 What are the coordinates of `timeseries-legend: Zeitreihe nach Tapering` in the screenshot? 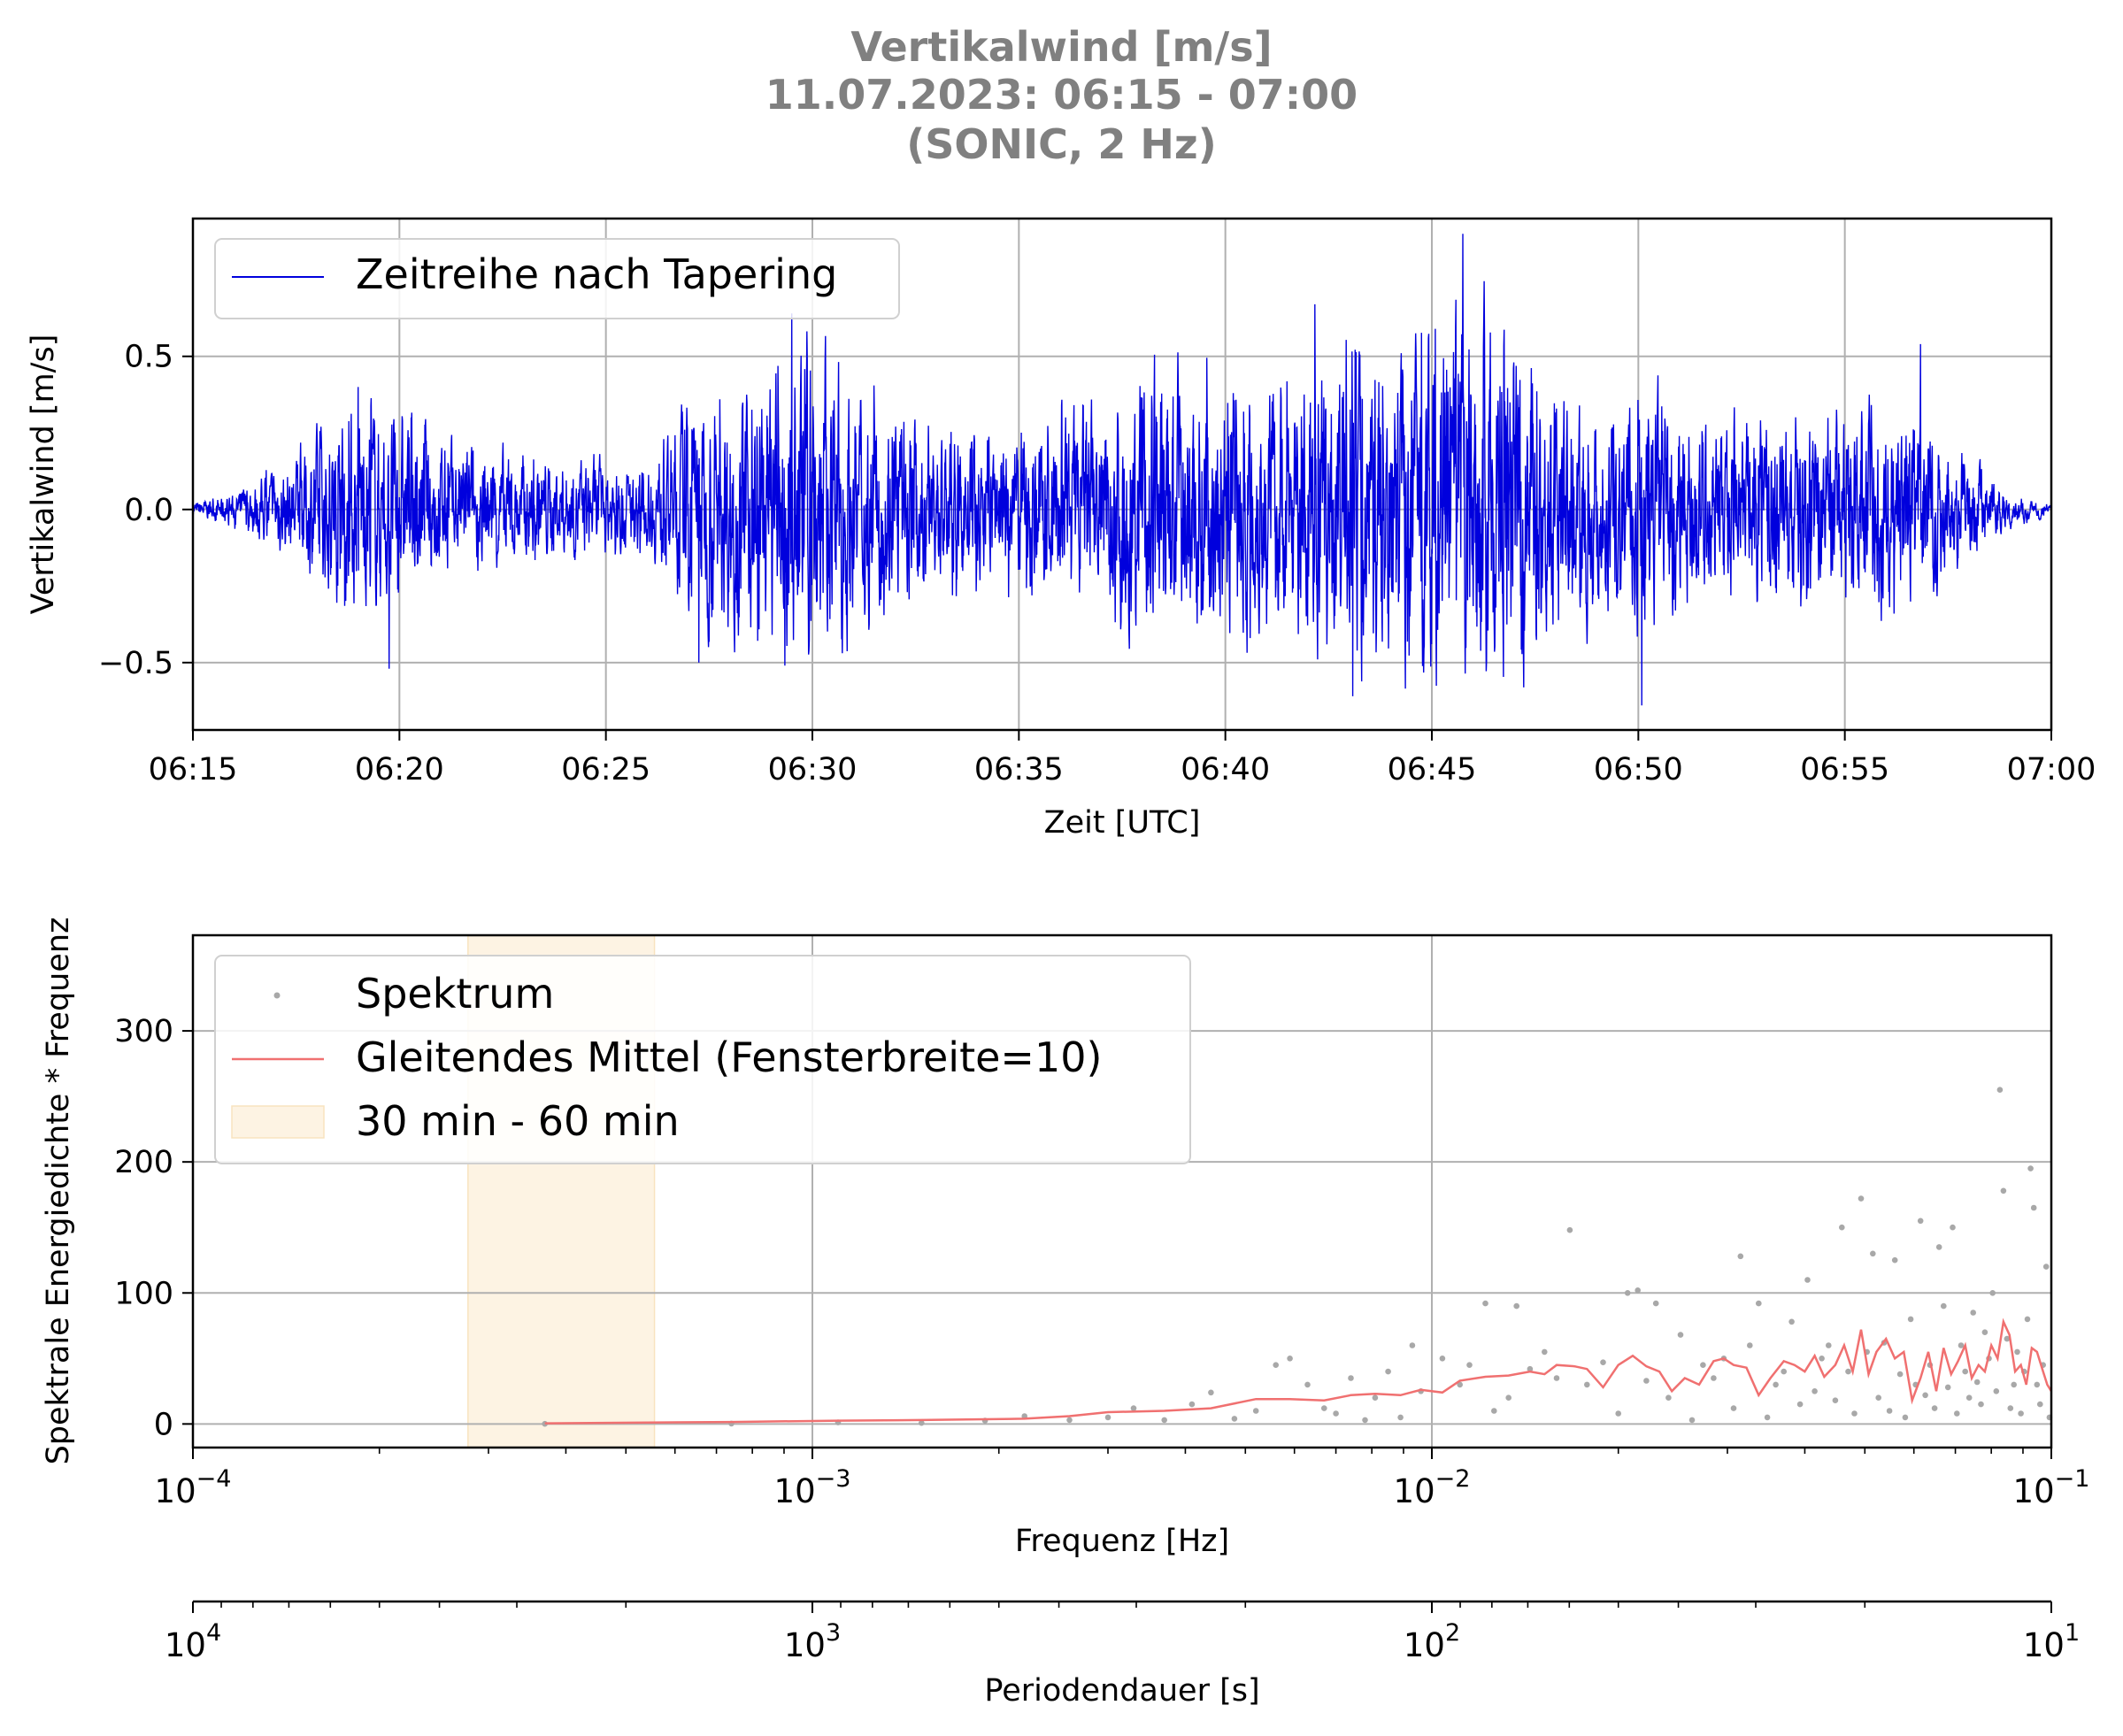 It's located at (557, 278).